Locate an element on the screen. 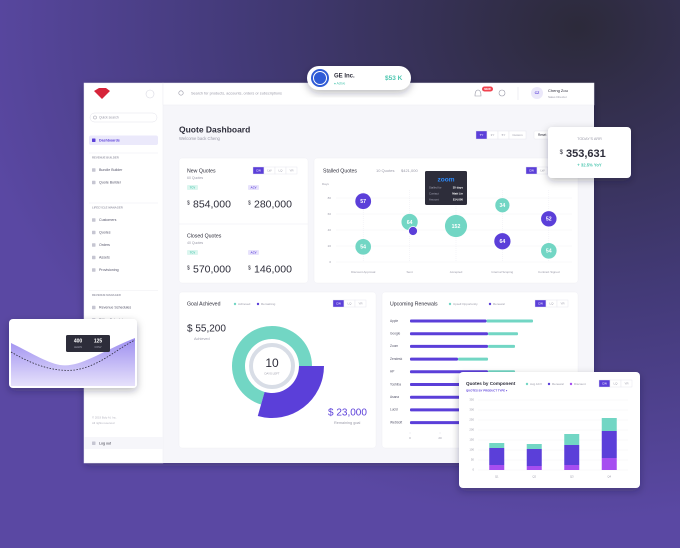  donut-inner-ring is located at coordinates (272, 366).